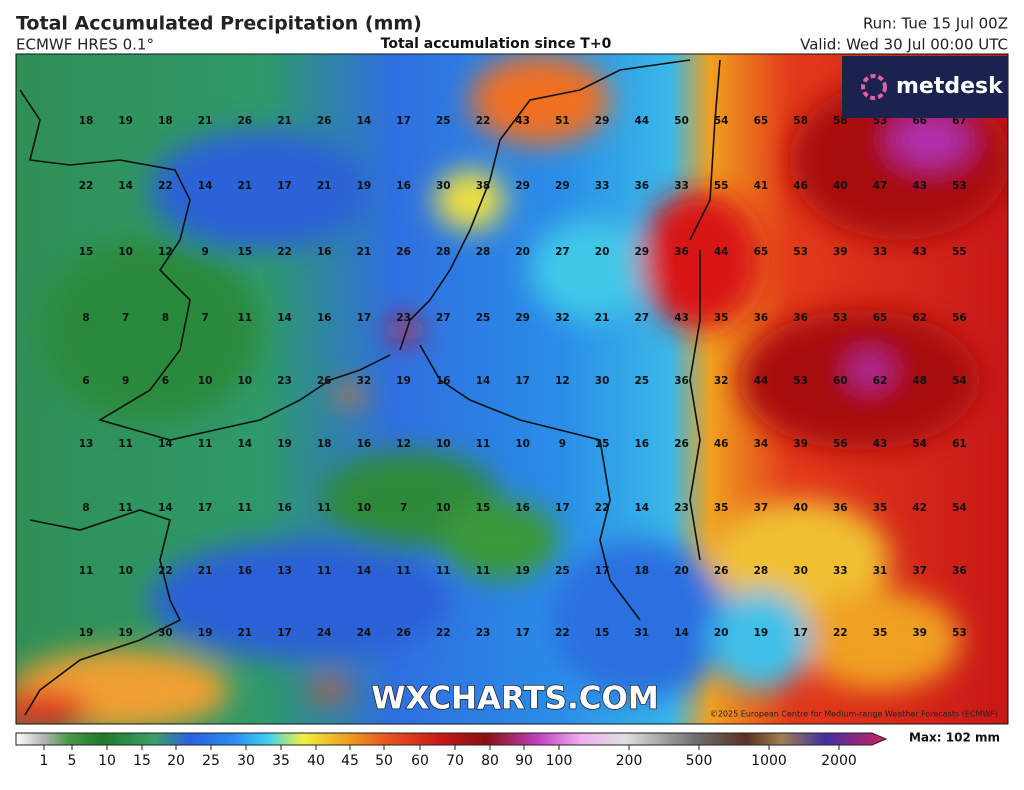  I want to click on grid-value: 39, so click(800, 444).